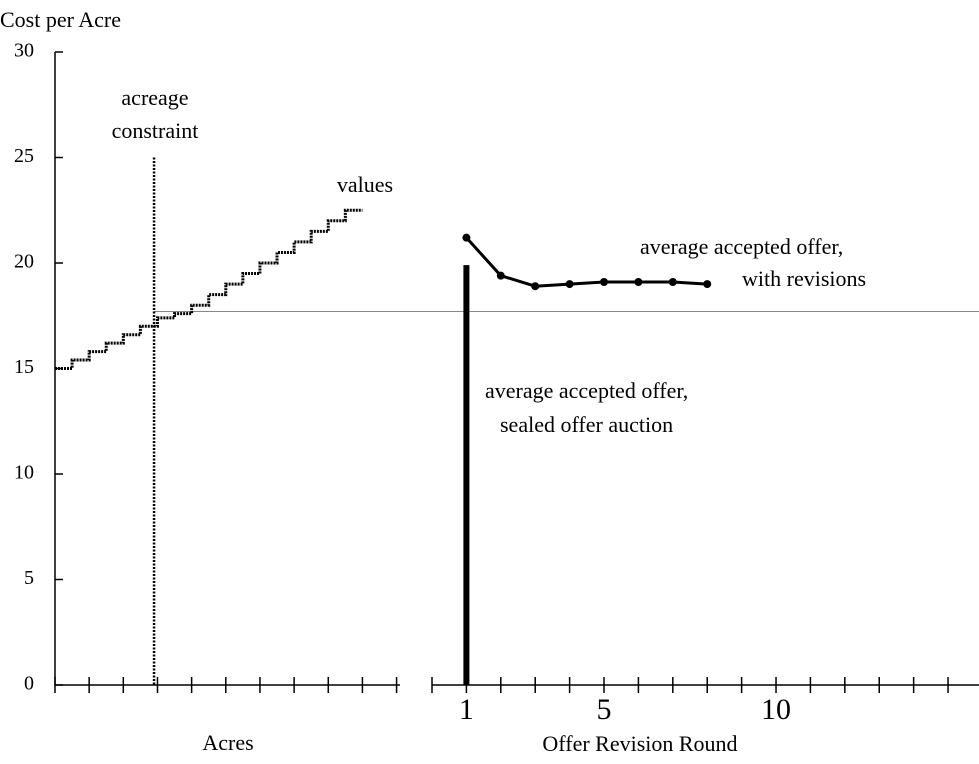 The height and width of the screenshot is (764, 979). What do you see at coordinates (776, 709) in the screenshot?
I see `x-tick-label: 10` at bounding box center [776, 709].